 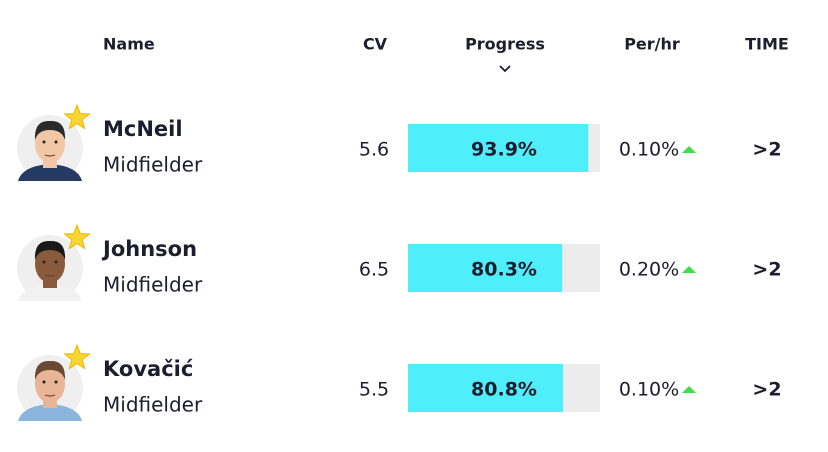 What do you see at coordinates (504, 390) in the screenshot?
I see `progress-label: 80.8%` at bounding box center [504, 390].